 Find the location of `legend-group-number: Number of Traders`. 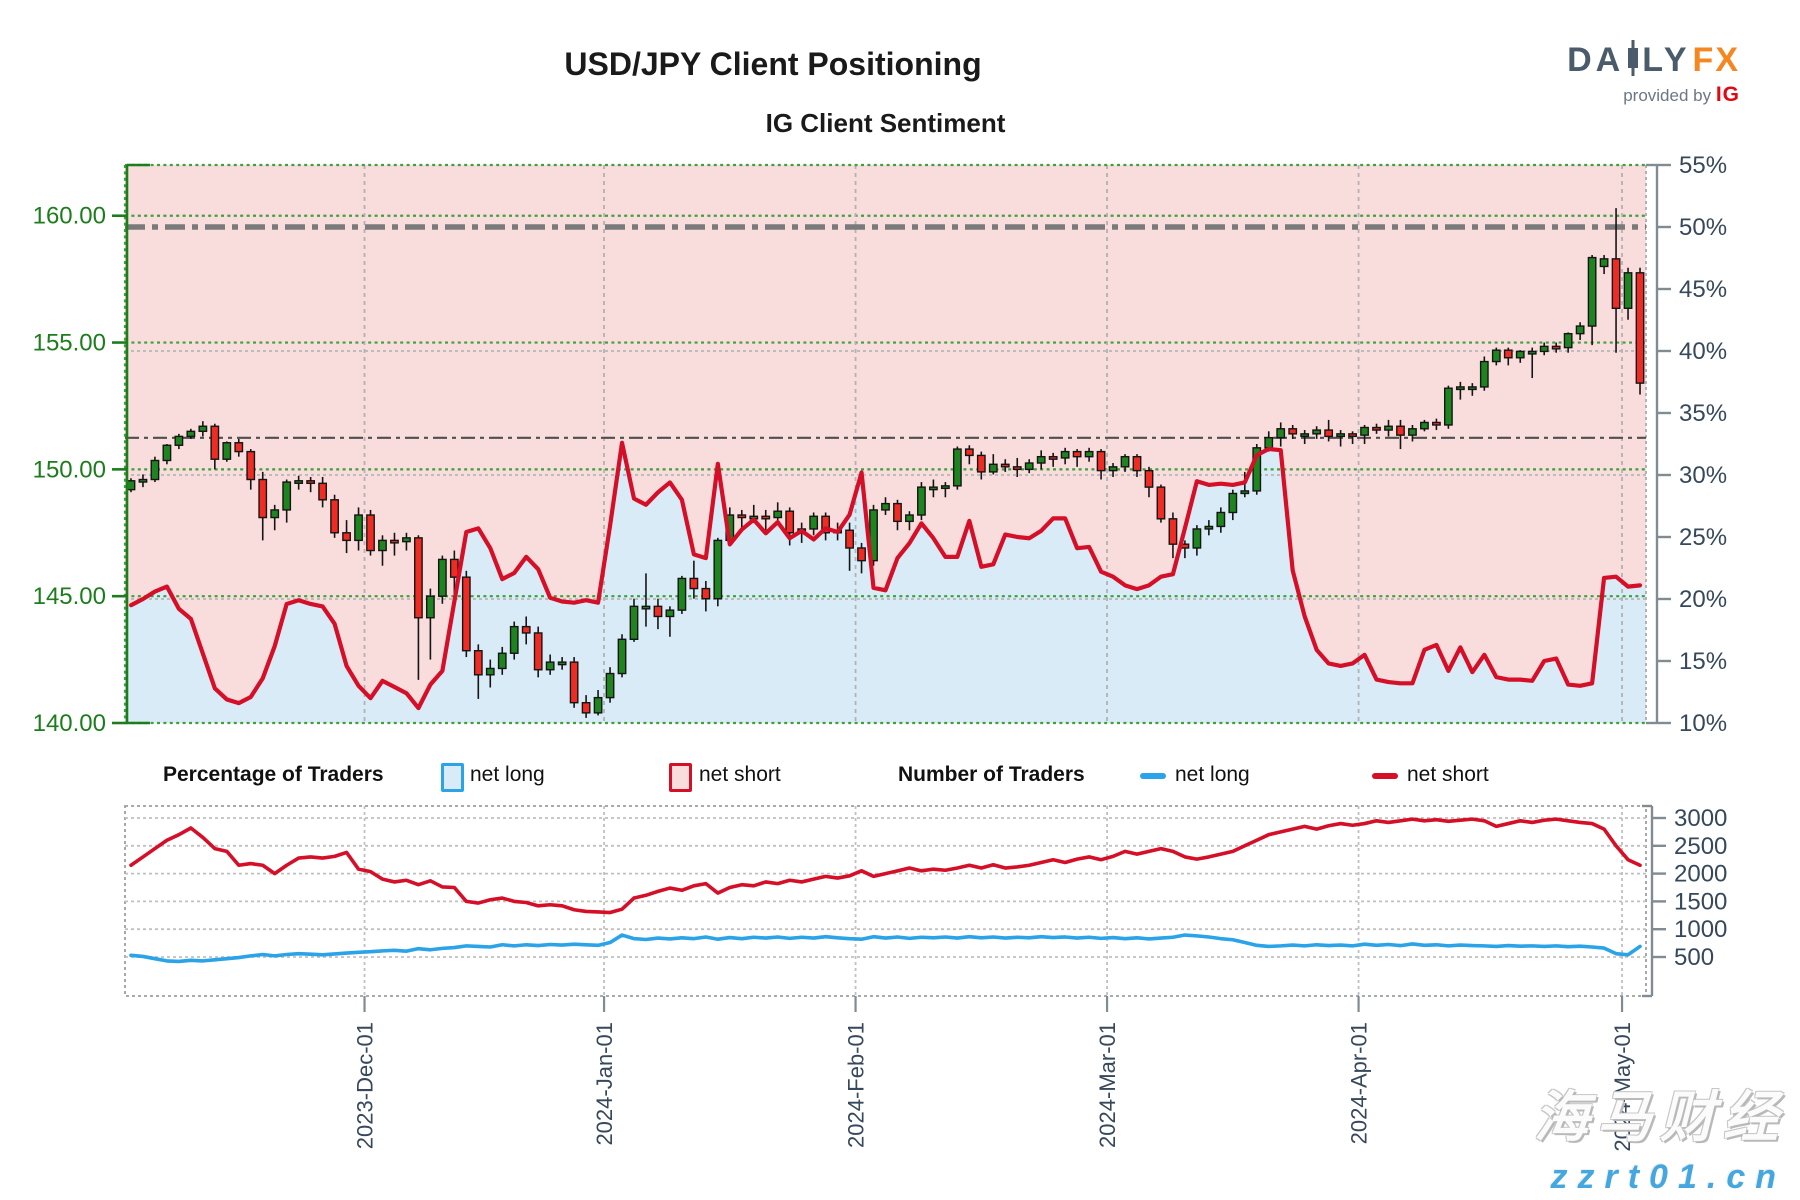

legend-group-number: Number of Traders is located at coordinates (991, 774).